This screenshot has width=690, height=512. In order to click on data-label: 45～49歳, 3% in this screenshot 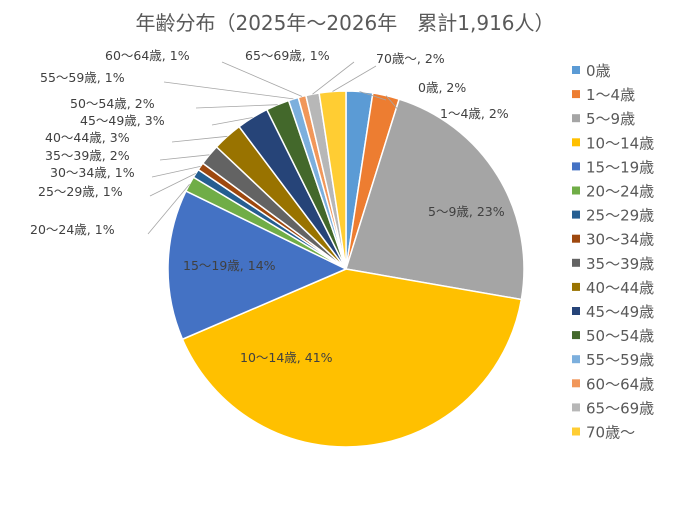, I will do `click(122, 120)`.